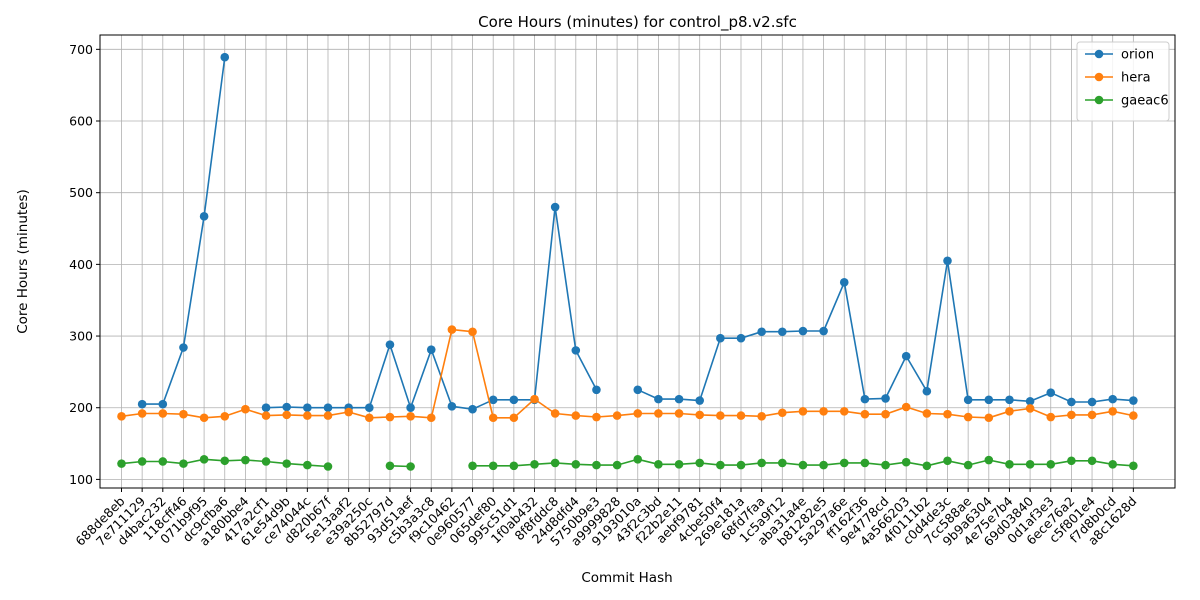  Describe the element at coordinates (626, 578) in the screenshot. I see `x-axis-title: Commit Hash` at that location.